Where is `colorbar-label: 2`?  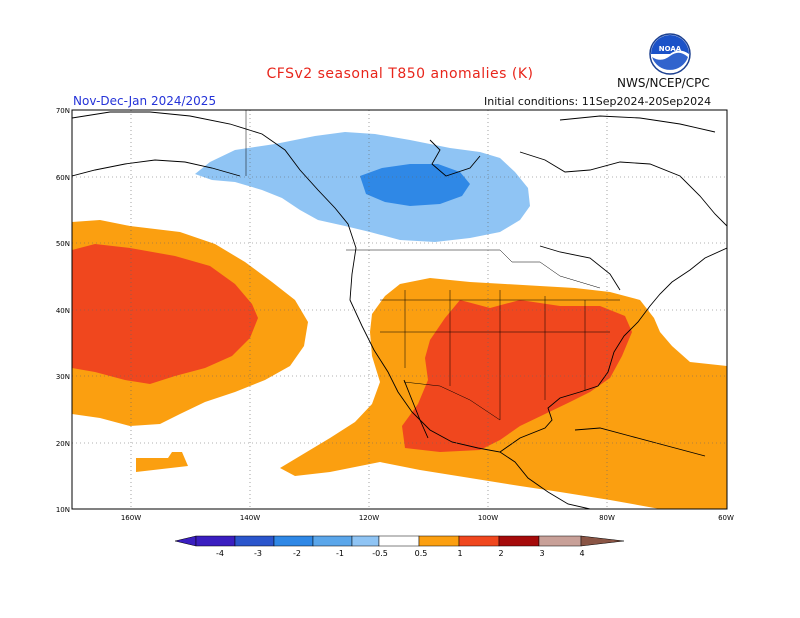
colorbar-label: 2 is located at coordinates (500, 553).